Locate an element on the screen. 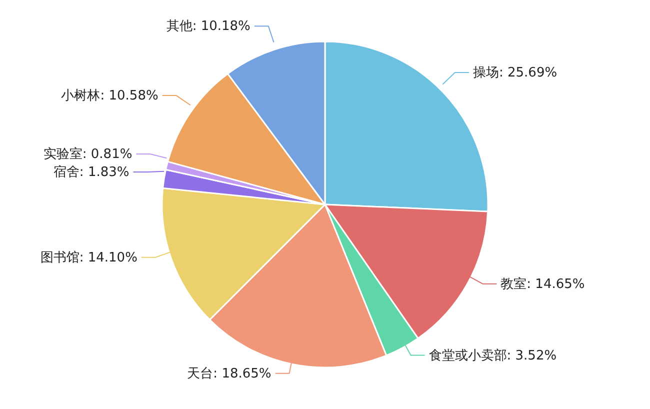  slice-label: 天台: 18.65% is located at coordinates (229, 374).